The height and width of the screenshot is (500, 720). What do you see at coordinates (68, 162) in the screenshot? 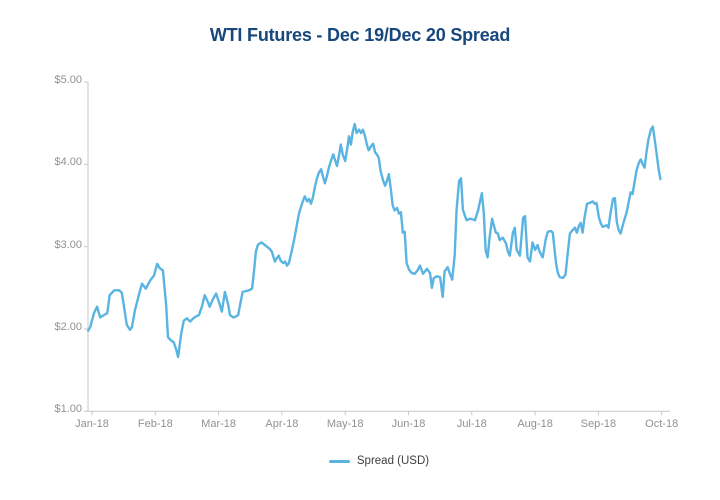
I see `y-axis-tick-label: $4.00` at bounding box center [68, 162].